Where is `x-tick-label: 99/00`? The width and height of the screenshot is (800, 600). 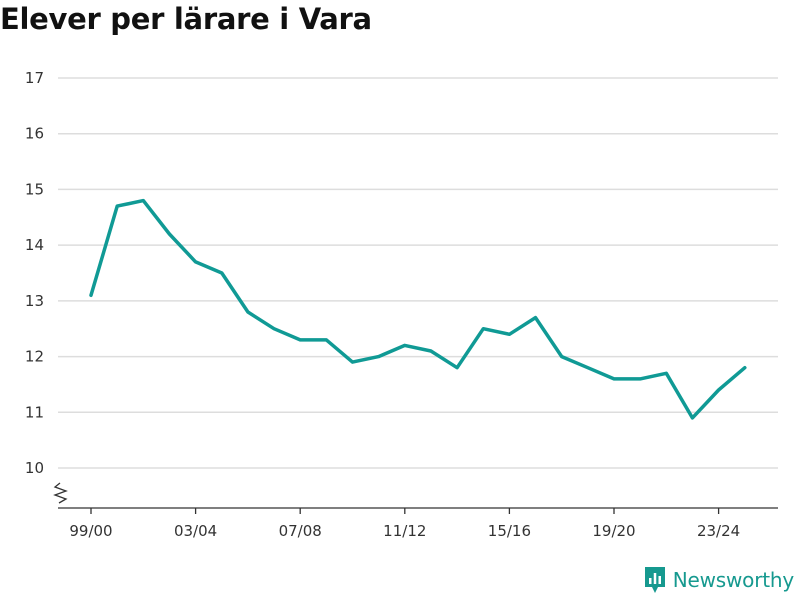 x-tick-label: 99/00 is located at coordinates (90, 531).